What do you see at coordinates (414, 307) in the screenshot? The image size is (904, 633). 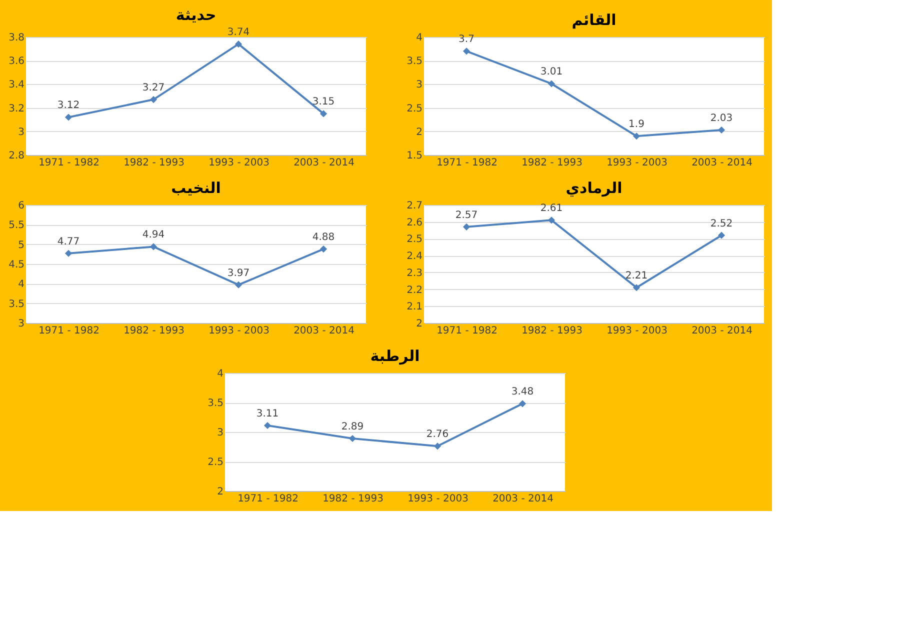 I see `y-tick-label: 2.1` at bounding box center [414, 307].